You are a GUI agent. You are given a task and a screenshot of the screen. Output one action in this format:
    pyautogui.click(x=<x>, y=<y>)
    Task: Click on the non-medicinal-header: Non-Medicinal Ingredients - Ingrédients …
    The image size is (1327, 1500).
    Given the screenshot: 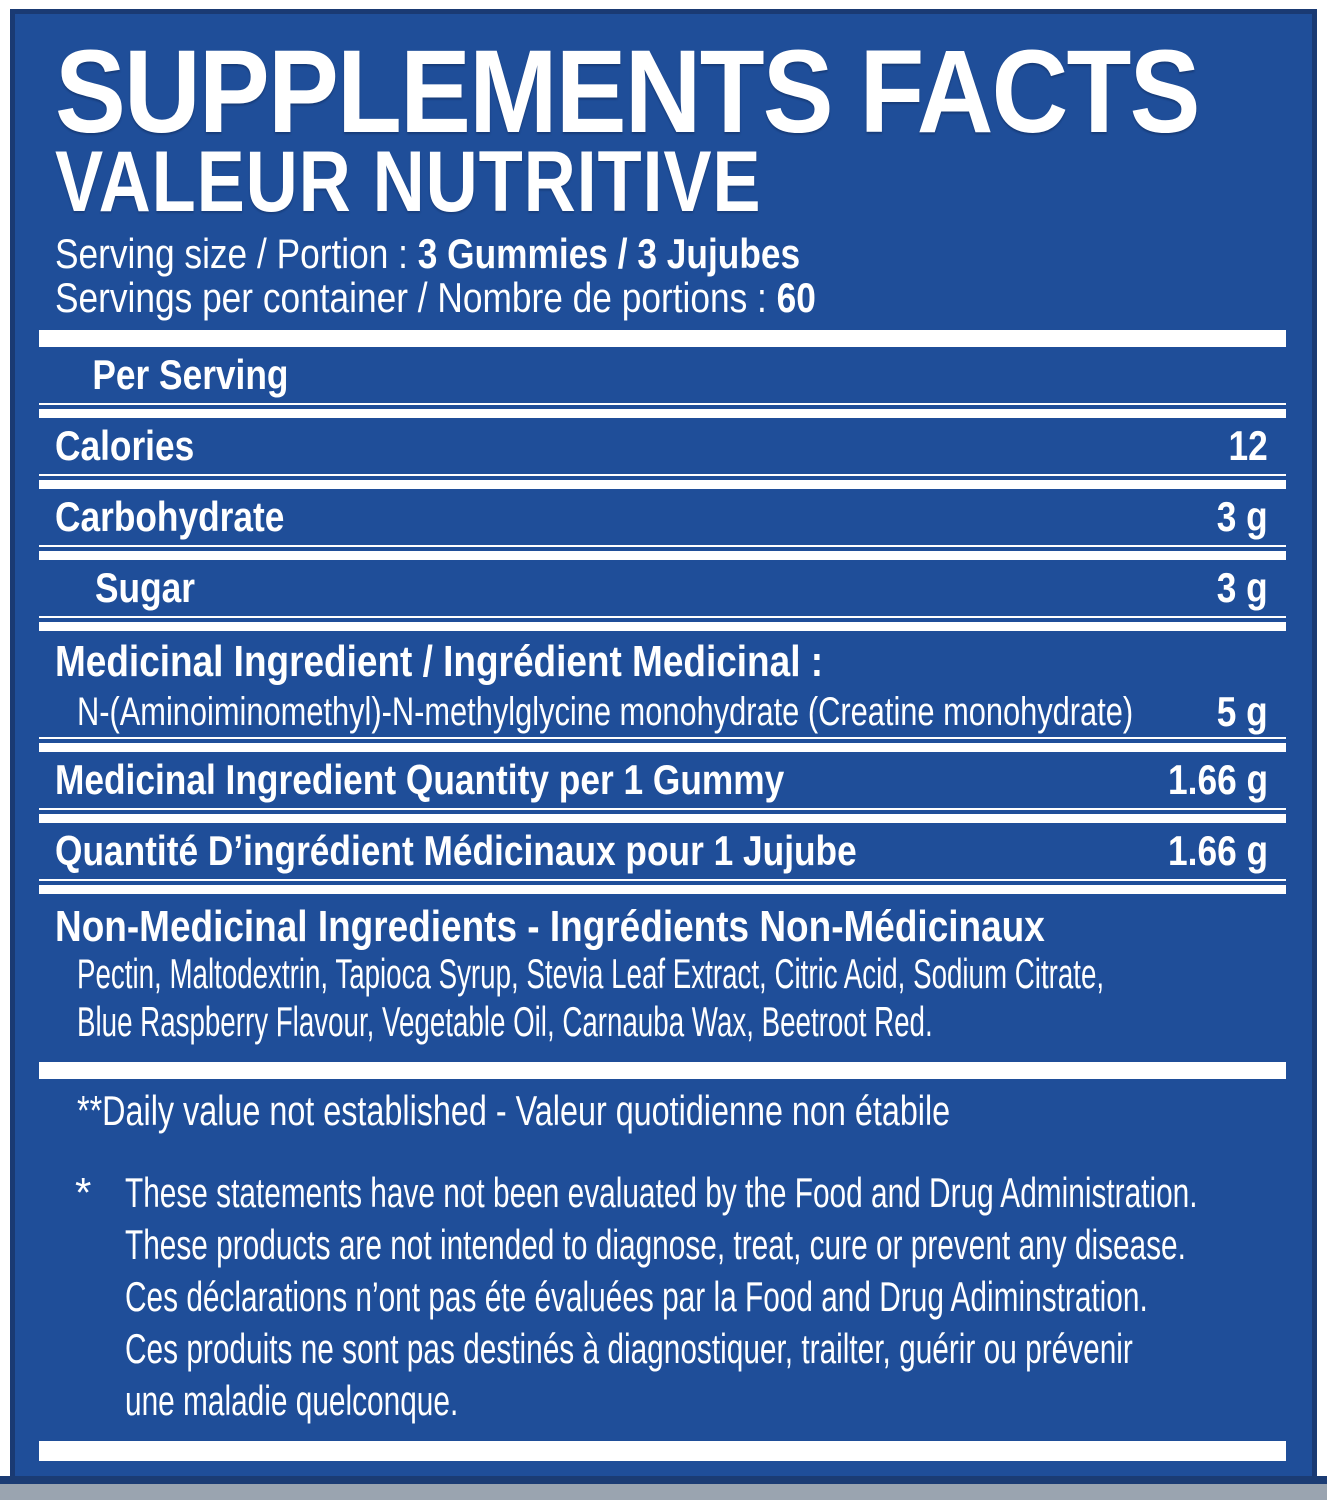 What is the action you would take?
    pyautogui.click(x=661, y=922)
    